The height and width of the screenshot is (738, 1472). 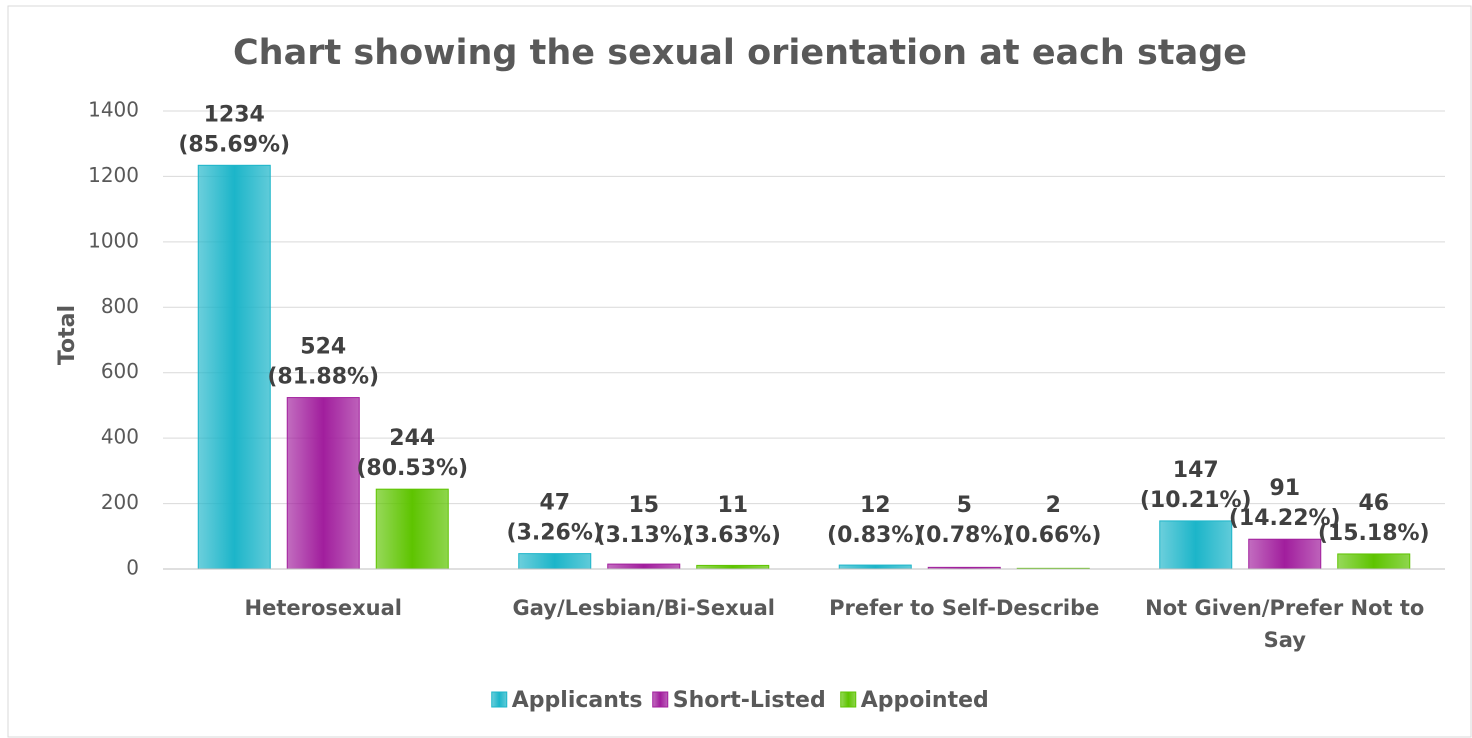 What do you see at coordinates (555, 518) in the screenshot?
I see `data-label: 47 (3.26%)` at bounding box center [555, 518].